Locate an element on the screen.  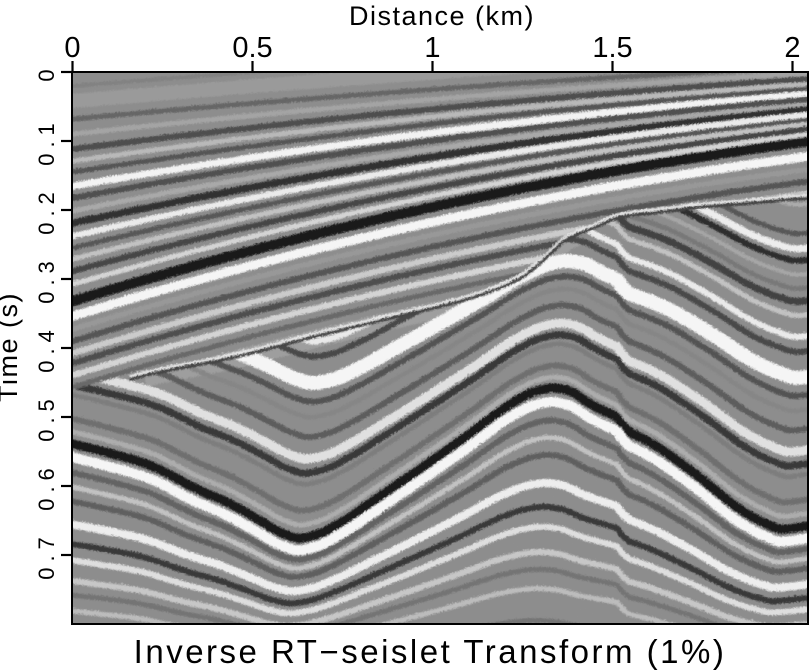
svg-text: 2 is located at coordinates (792, 48).